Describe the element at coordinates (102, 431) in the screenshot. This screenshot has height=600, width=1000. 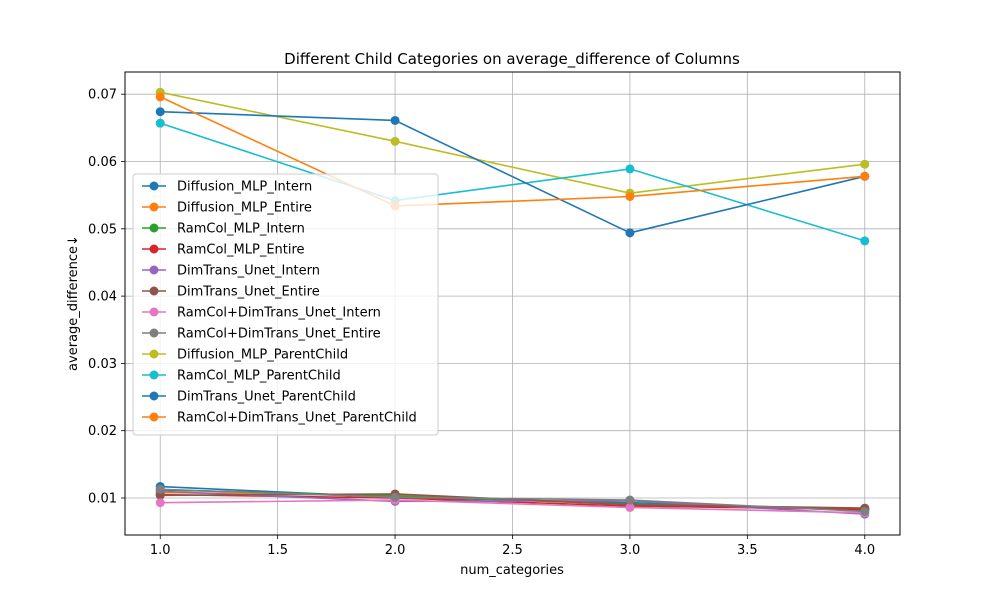
I see `y-tick-label: 0.02` at that location.